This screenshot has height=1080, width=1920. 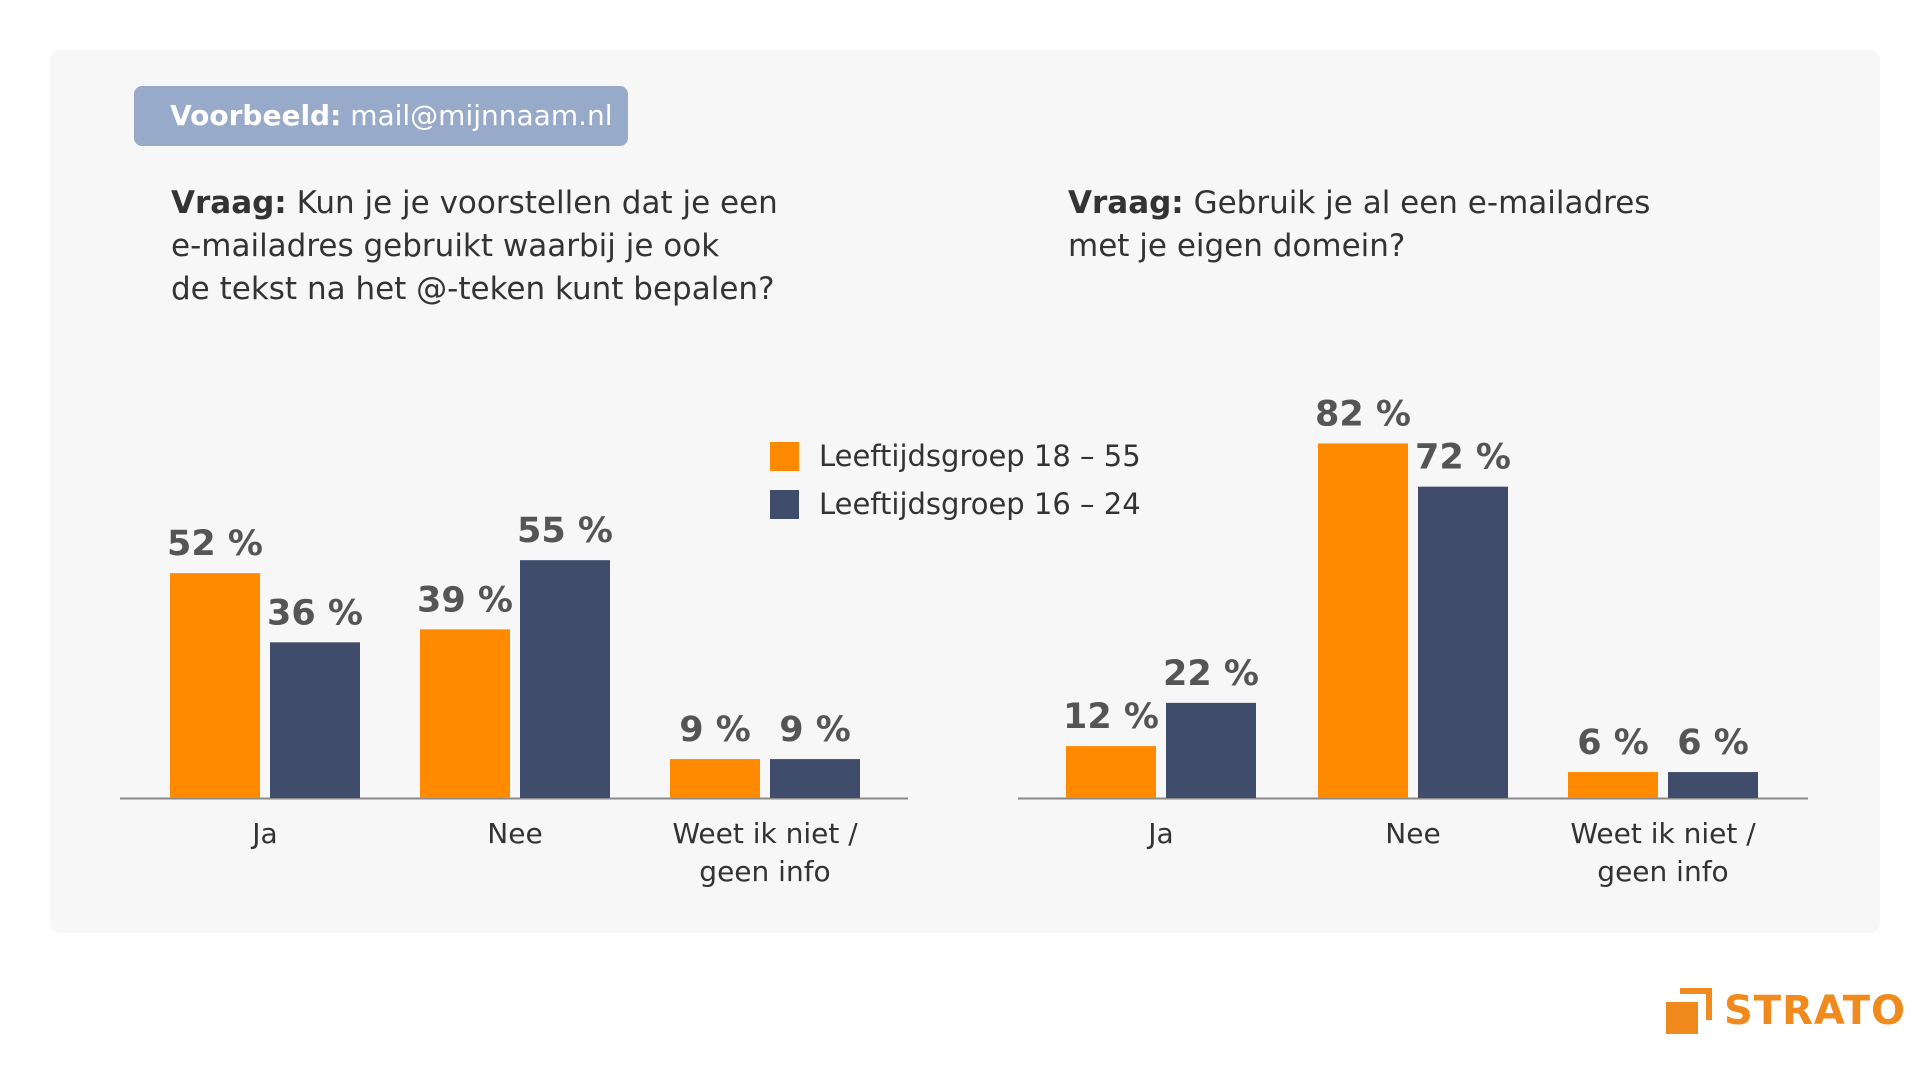 What do you see at coordinates (1713, 743) in the screenshot?
I see `value-label-chart2-cat3-series2: 6 %` at bounding box center [1713, 743].